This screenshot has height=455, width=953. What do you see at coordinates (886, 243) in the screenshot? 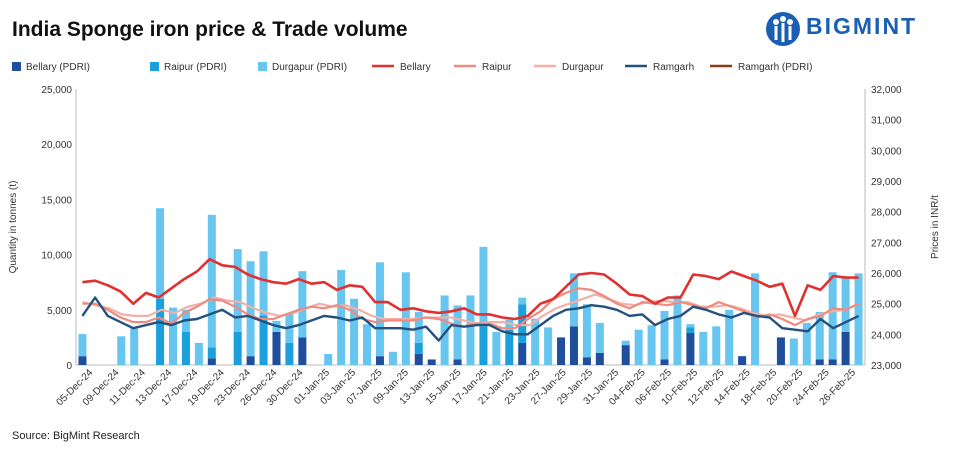
I see `y2-tick-label: 27,000` at bounding box center [886, 243].